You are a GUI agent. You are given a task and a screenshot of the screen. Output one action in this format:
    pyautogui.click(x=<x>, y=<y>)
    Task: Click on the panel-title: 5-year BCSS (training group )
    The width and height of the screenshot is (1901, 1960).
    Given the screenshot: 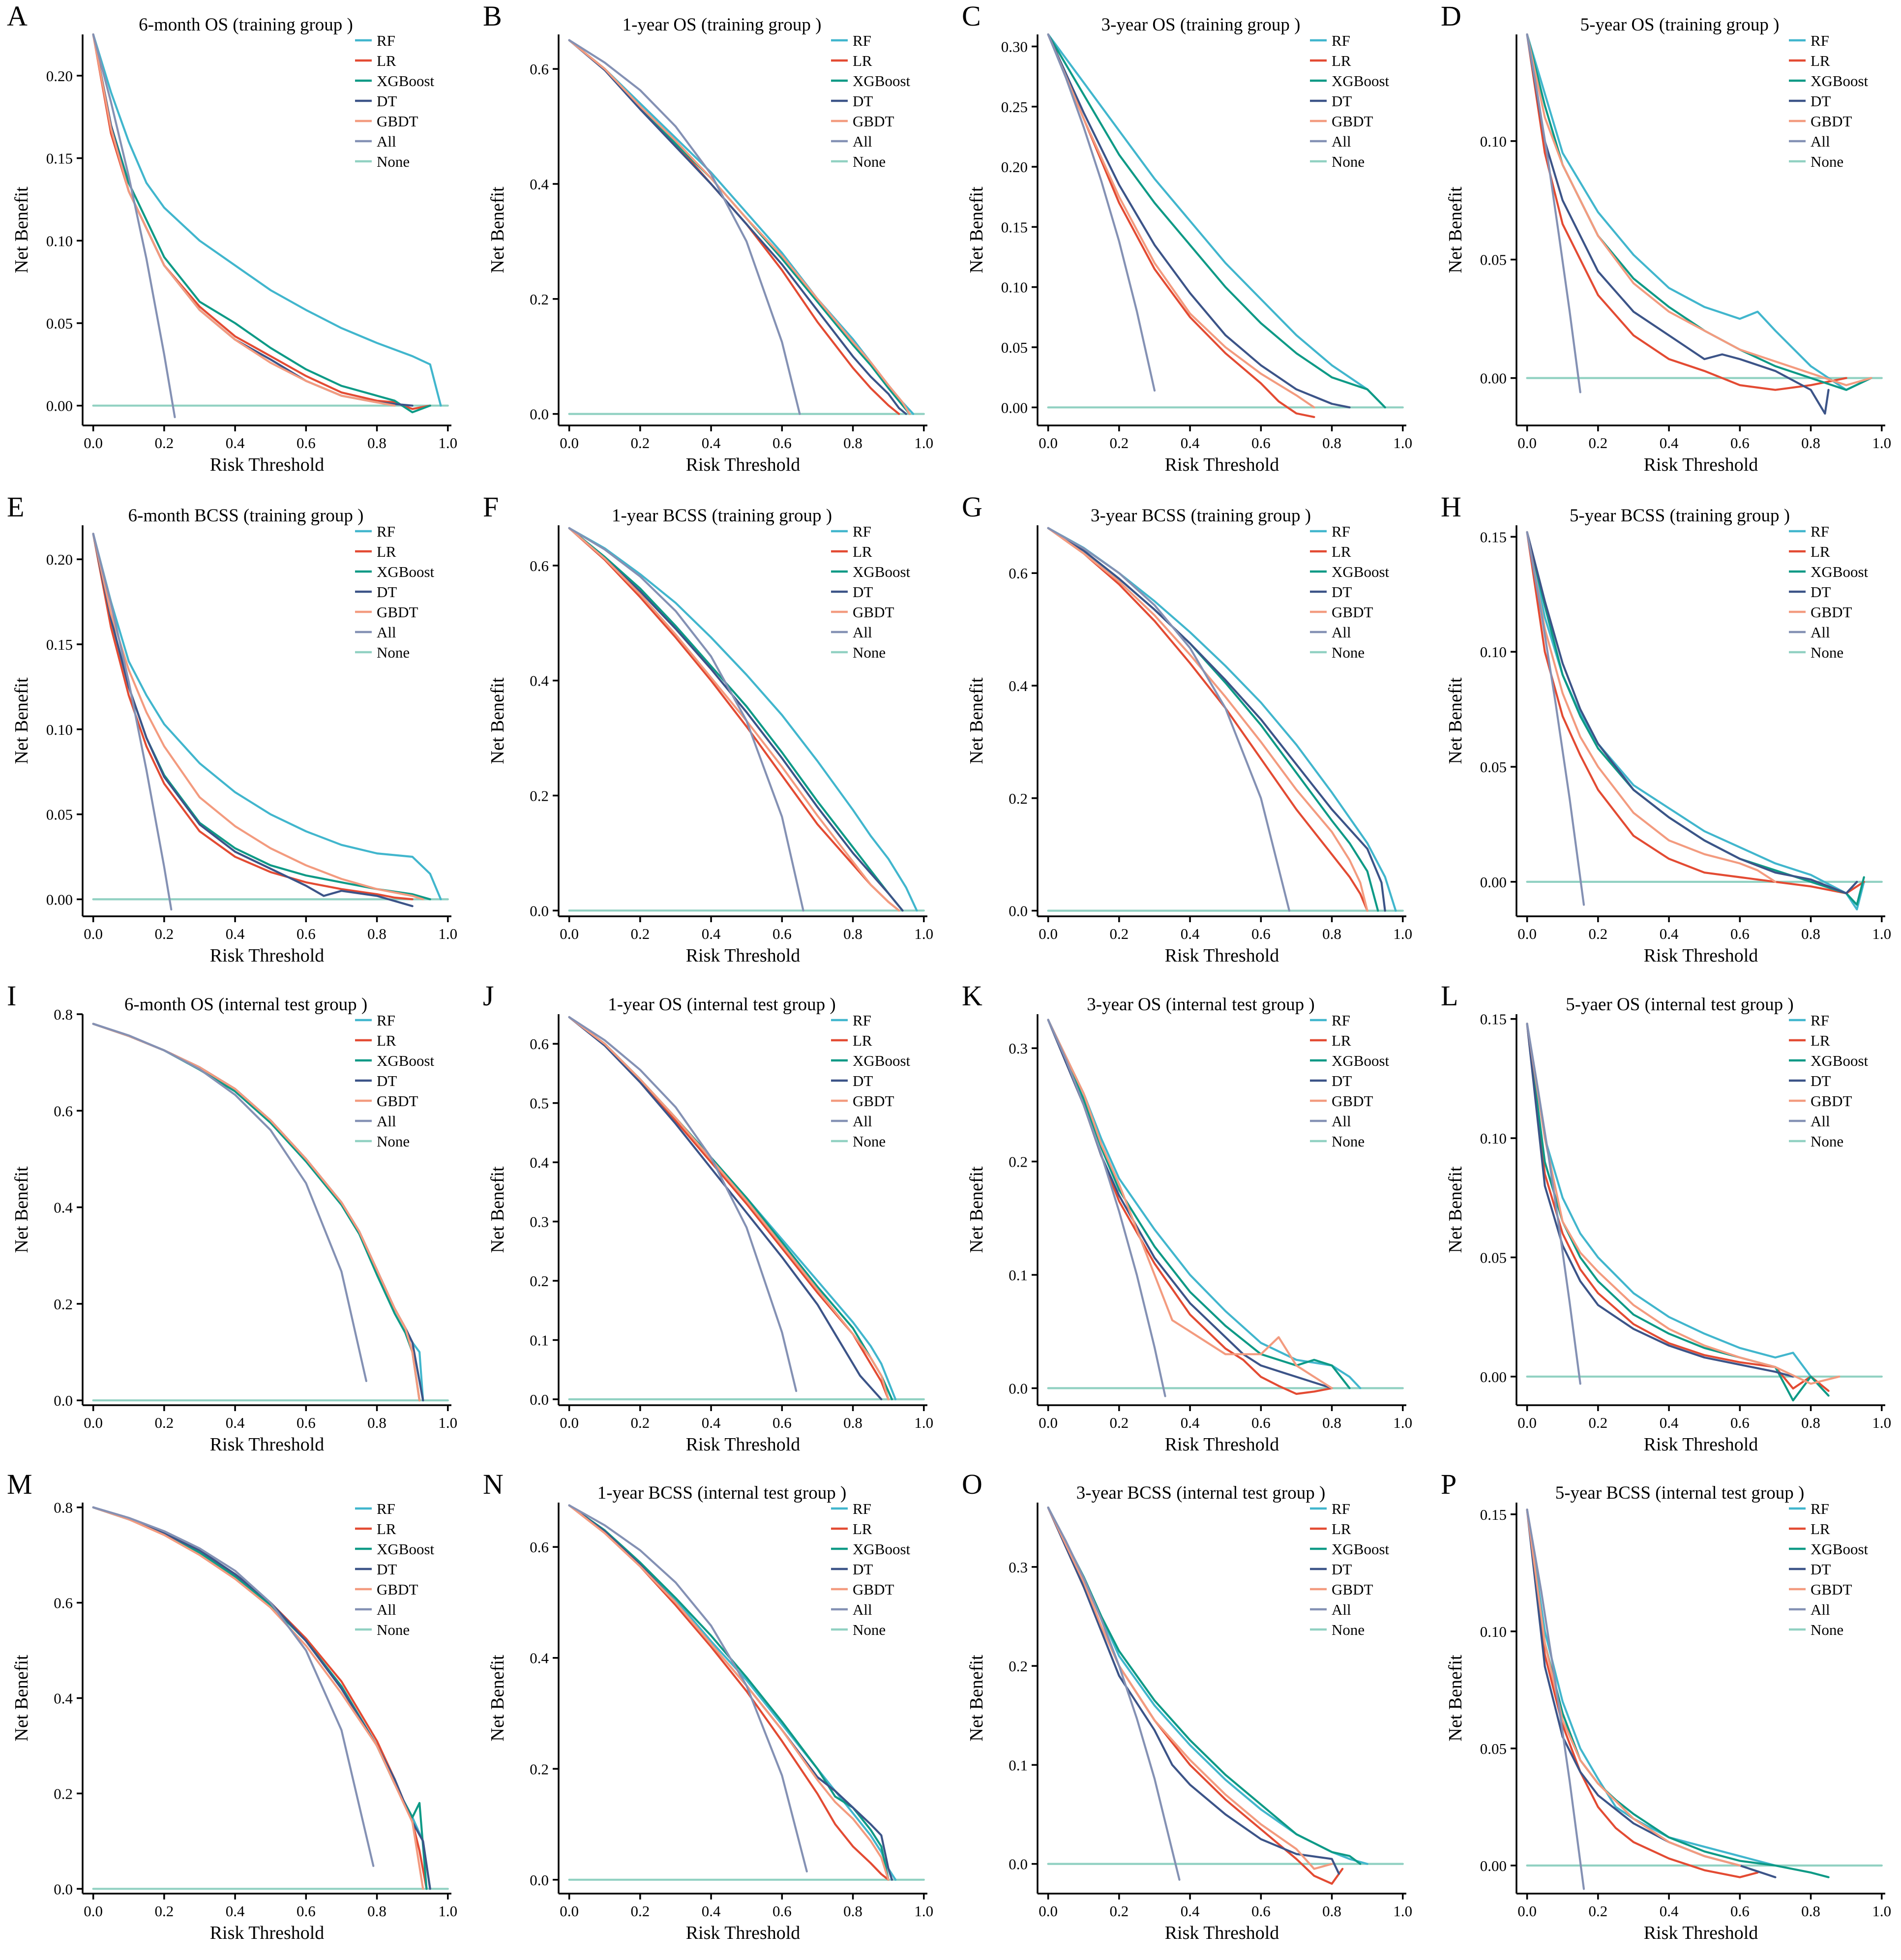 What is the action you would take?
    pyautogui.click(x=1680, y=516)
    